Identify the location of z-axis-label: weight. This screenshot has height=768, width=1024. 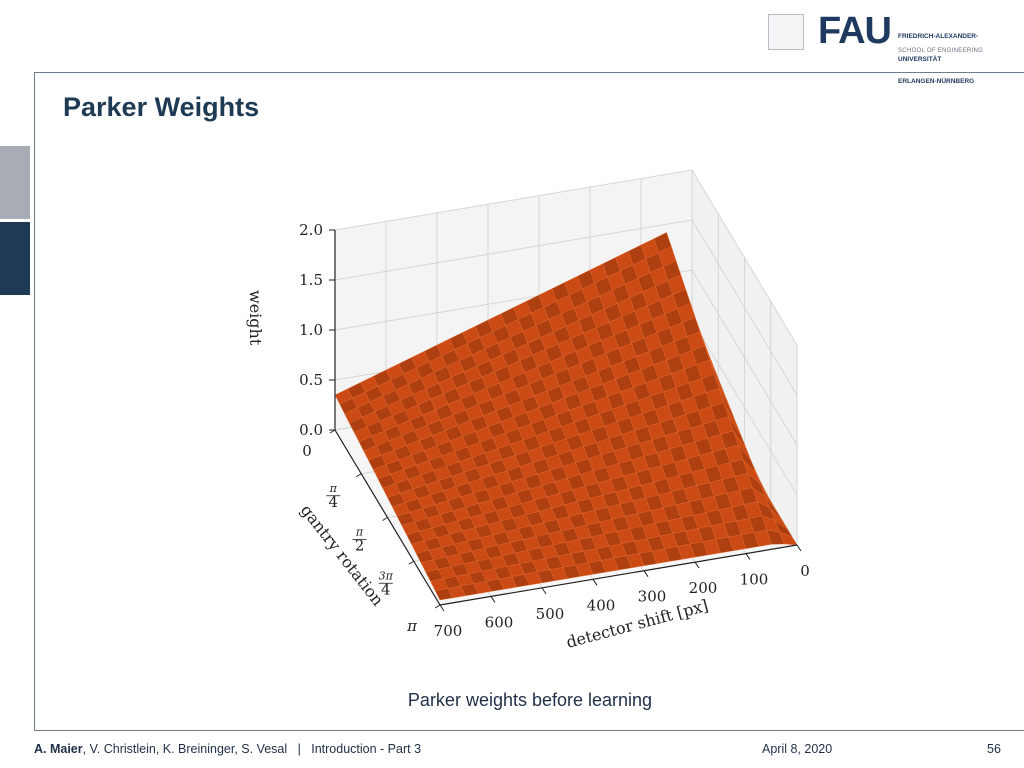
(255, 318).